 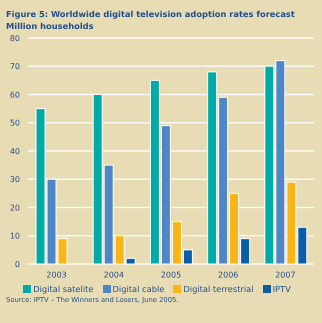 What do you see at coordinates (15, 236) in the screenshot?
I see `y-tick-label: 10` at bounding box center [15, 236].